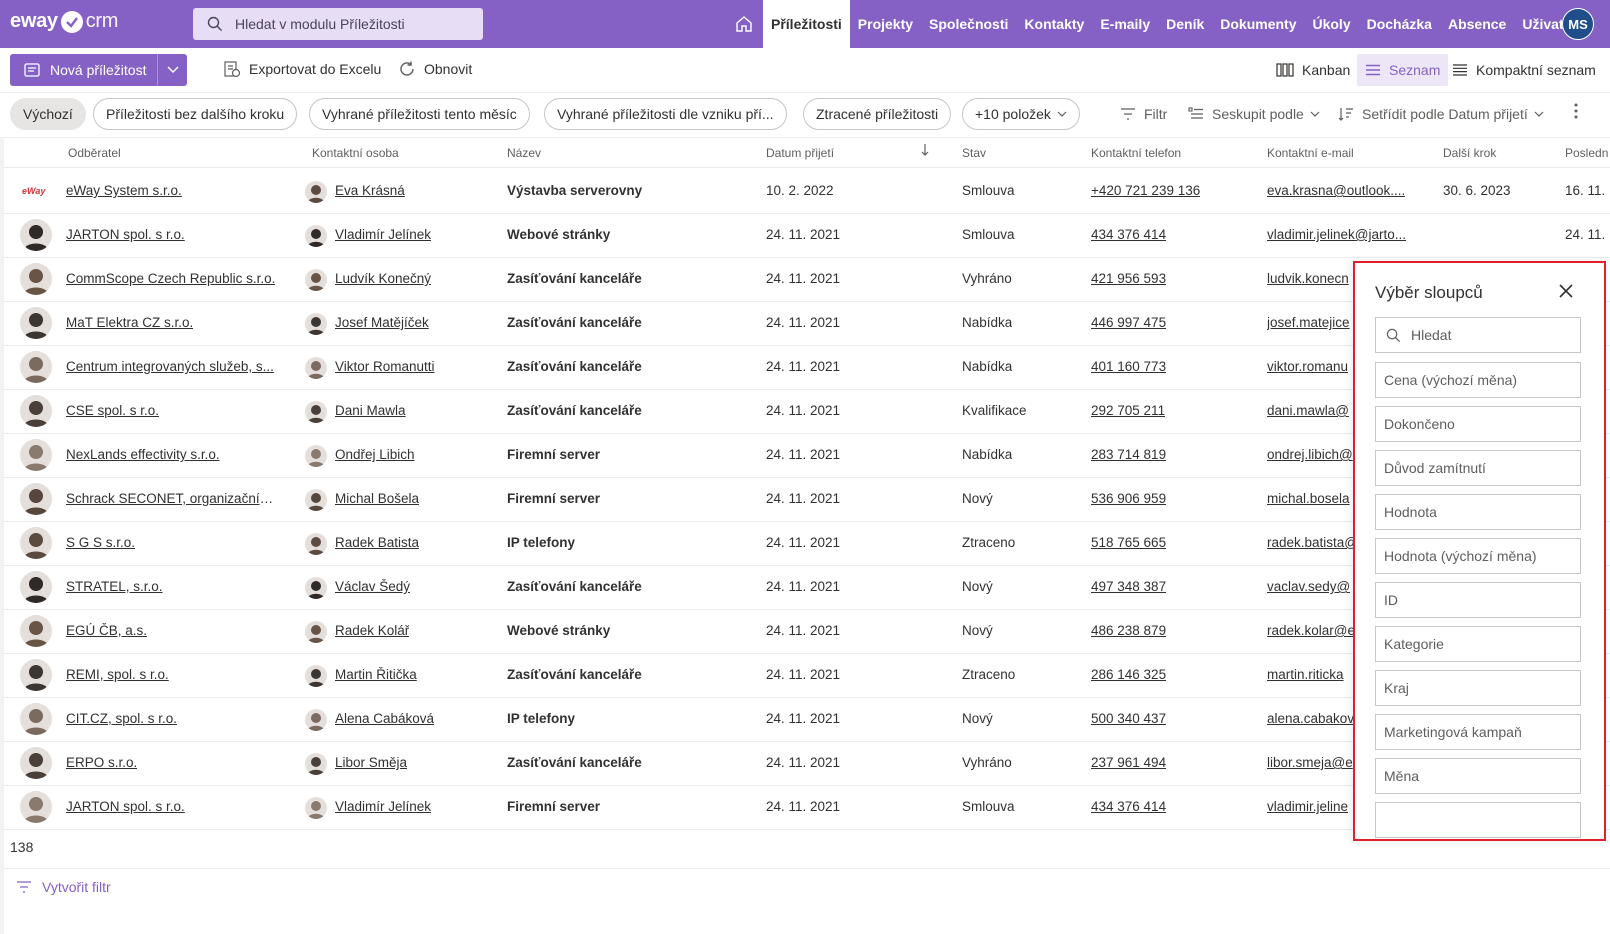  I want to click on nav-item-ukoly: Úkoly, so click(1331, 24).